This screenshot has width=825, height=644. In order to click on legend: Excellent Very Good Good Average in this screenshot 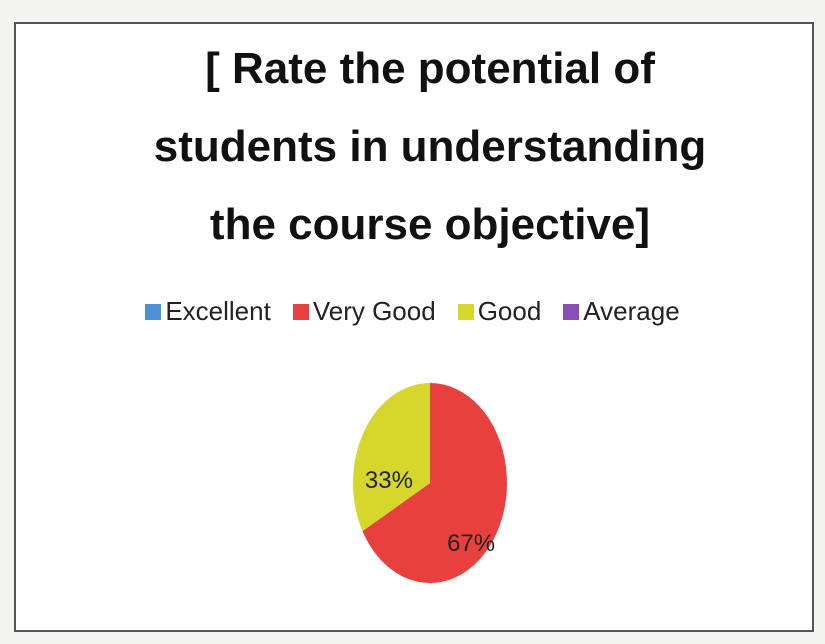, I will do `click(412, 311)`.